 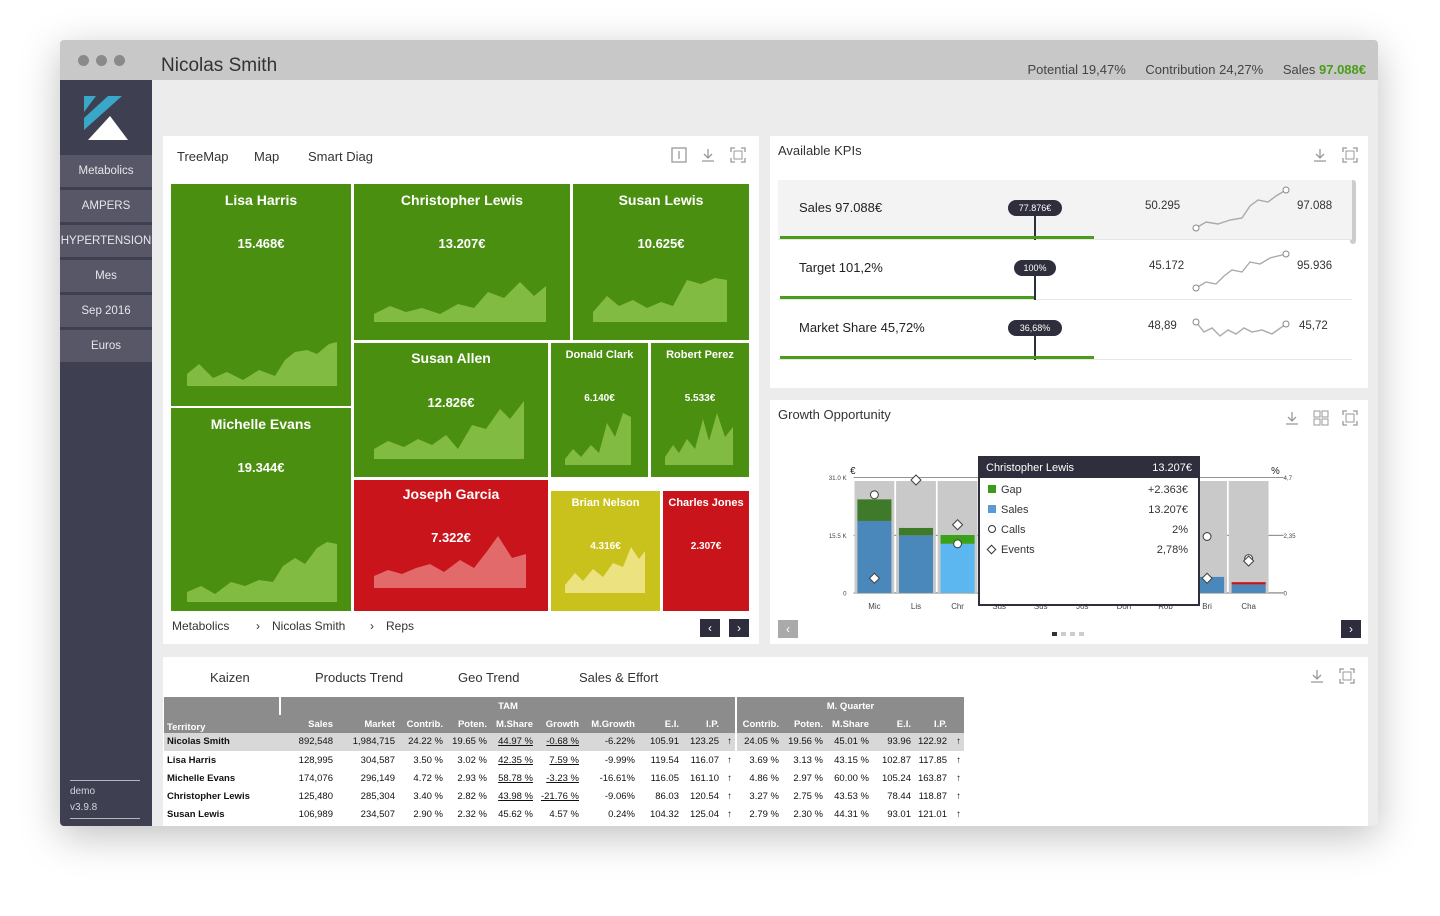 I want to click on kpi-row-target: Target 101,2% 100% 45.172 95.936, so click(x=1065, y=270).